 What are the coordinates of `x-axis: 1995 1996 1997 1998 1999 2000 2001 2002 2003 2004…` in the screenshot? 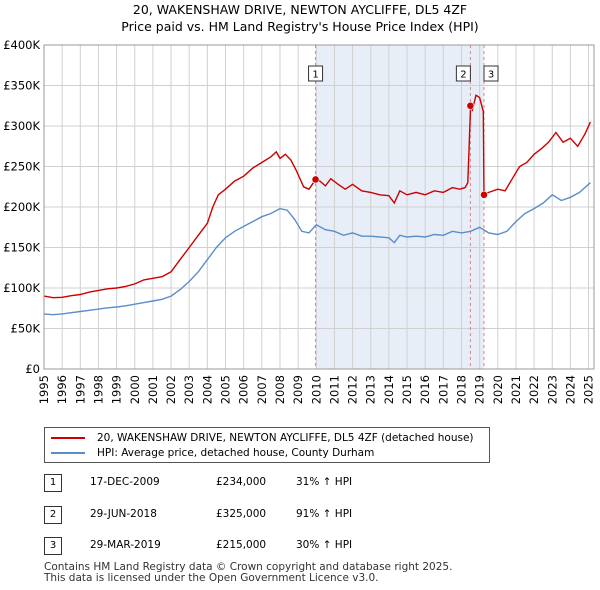 It's located at (316, 389).